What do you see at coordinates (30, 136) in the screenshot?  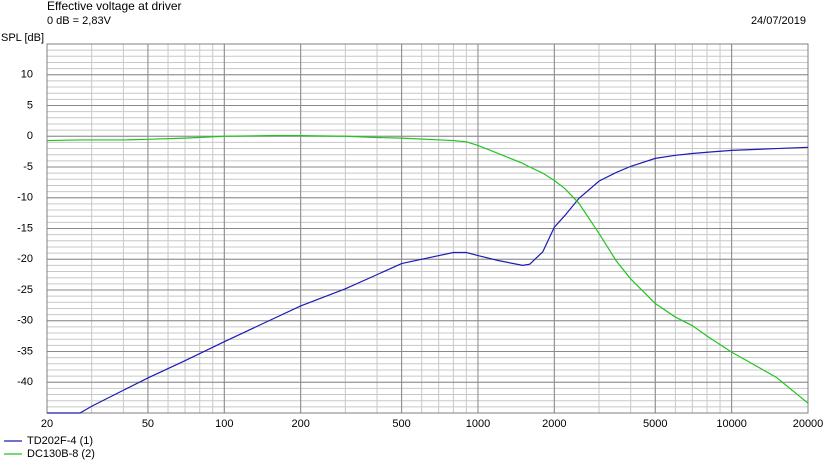 I see `y-tick-label: 0` at bounding box center [30, 136].